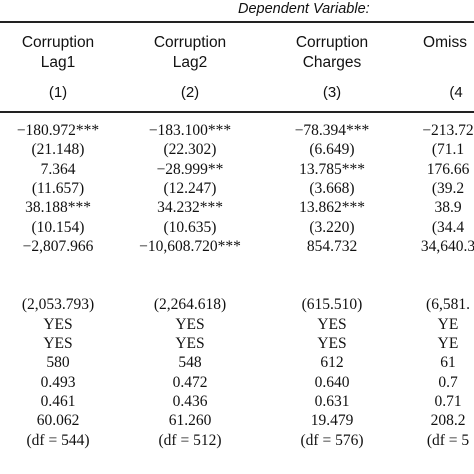  I want to click on dependent-variable-label: Dependent Variable:, so click(304, 9).